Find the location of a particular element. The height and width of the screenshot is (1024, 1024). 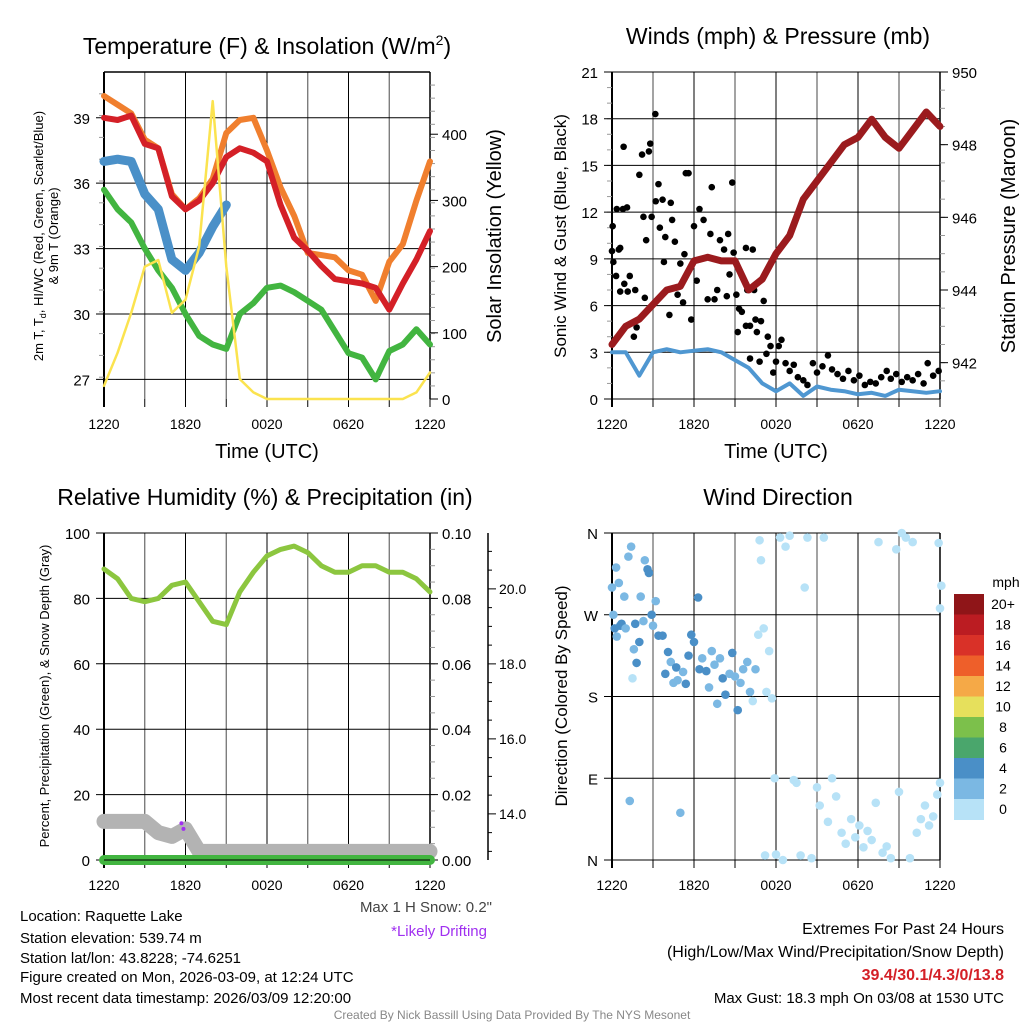

wind-direction-title: Wind Direction is located at coordinates (778, 497).